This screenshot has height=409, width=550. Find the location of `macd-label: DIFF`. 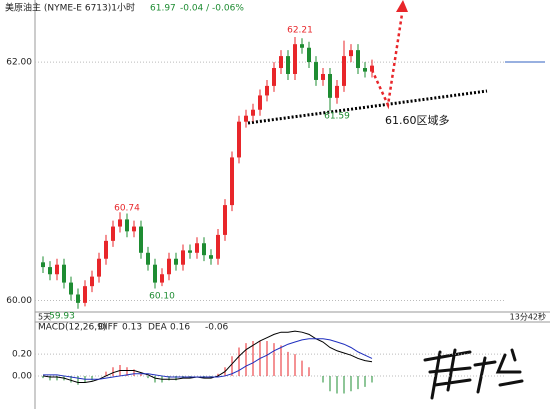

macd-label: DIFF is located at coordinates (108, 328).